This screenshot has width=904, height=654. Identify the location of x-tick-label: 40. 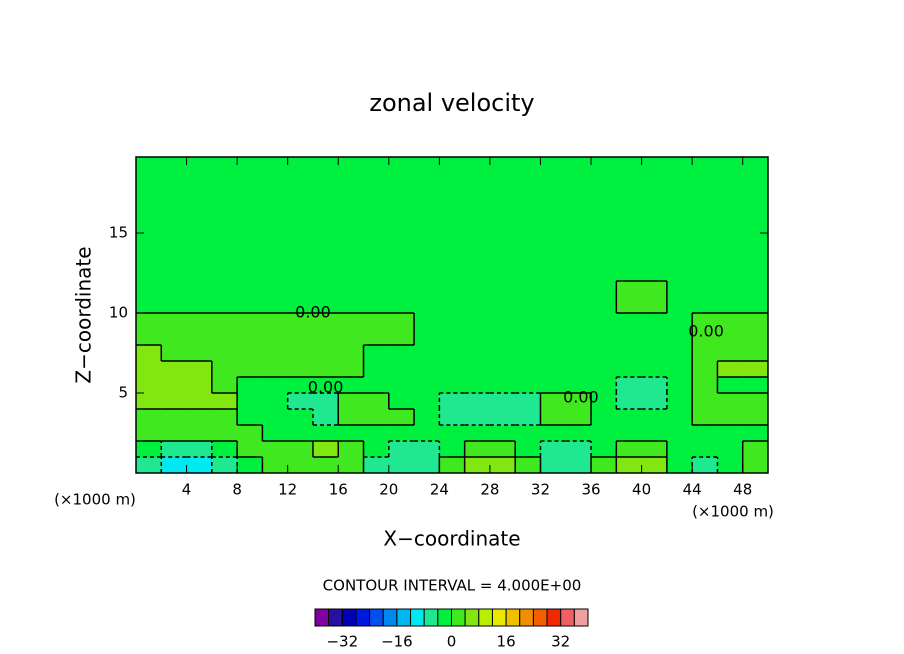
(641, 490).